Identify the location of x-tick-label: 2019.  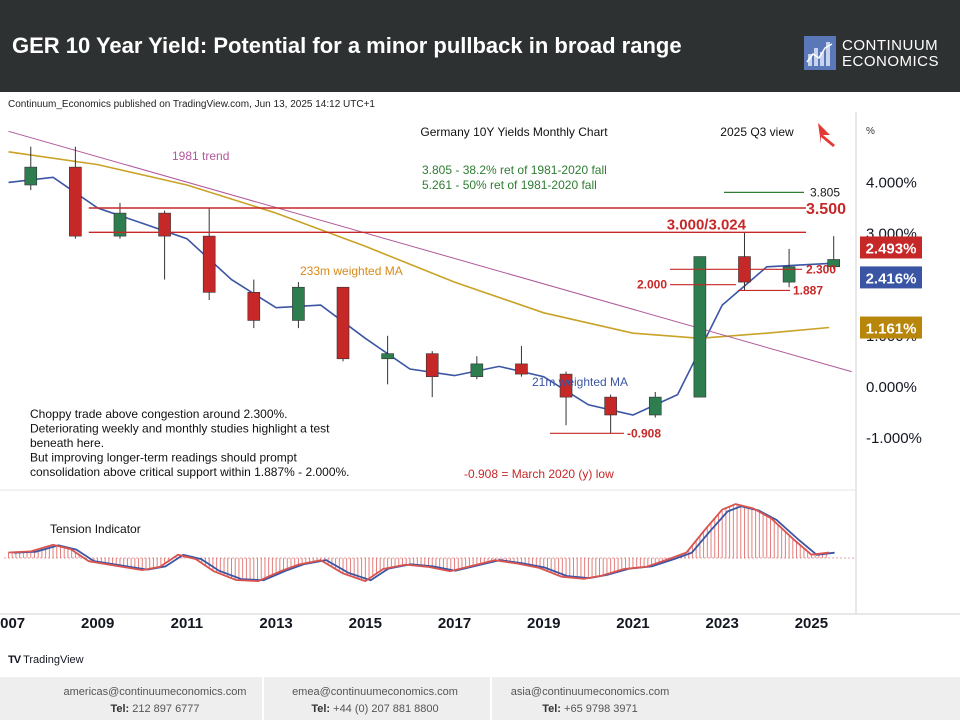
(543, 623).